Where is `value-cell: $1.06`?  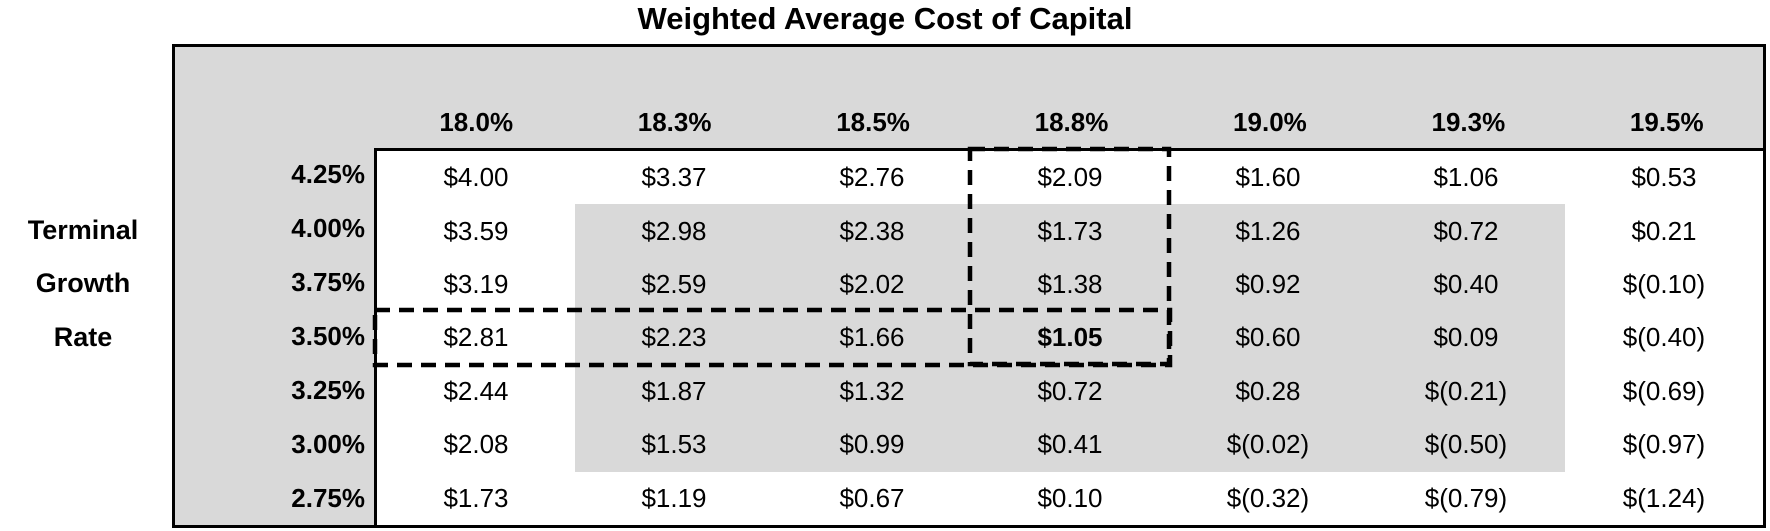 value-cell: $1.06 is located at coordinates (1466, 177).